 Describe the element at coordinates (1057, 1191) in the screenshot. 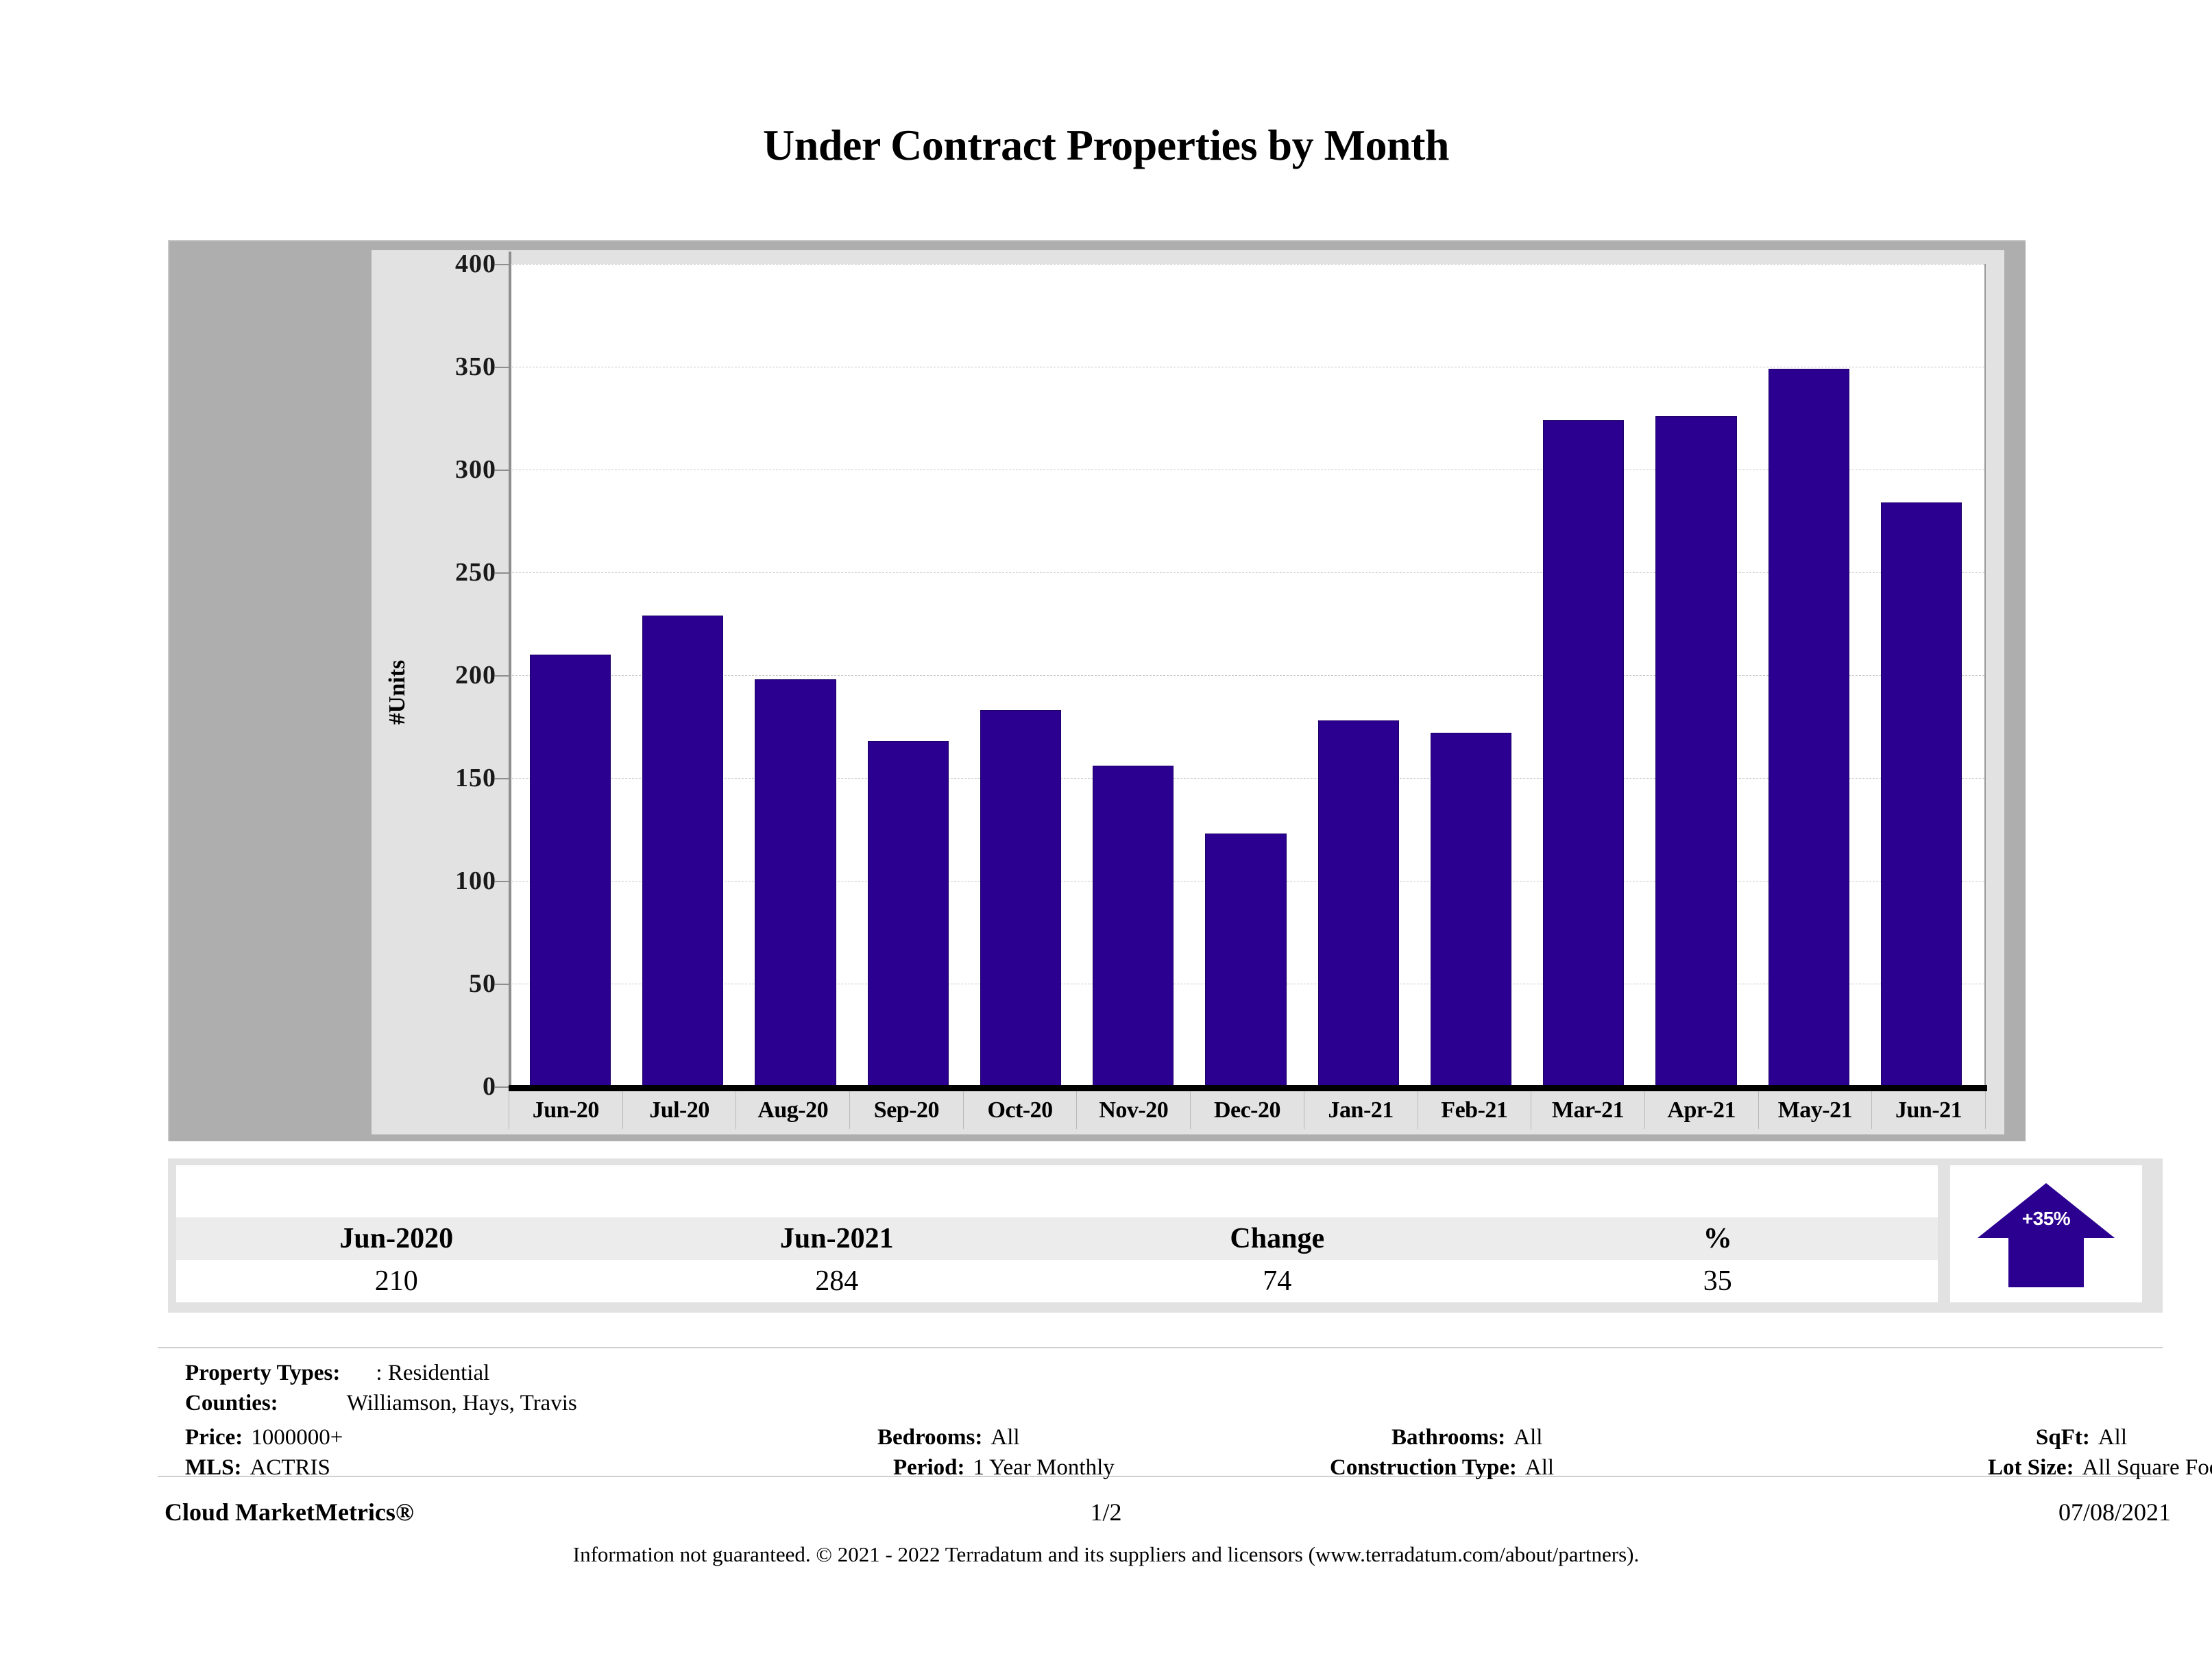

I see `summary-spacer` at that location.